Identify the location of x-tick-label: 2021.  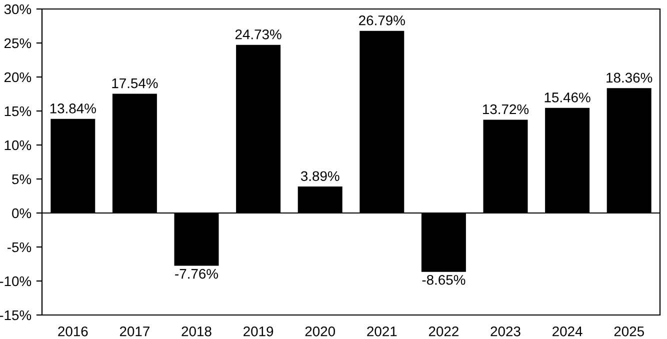
(382, 331).